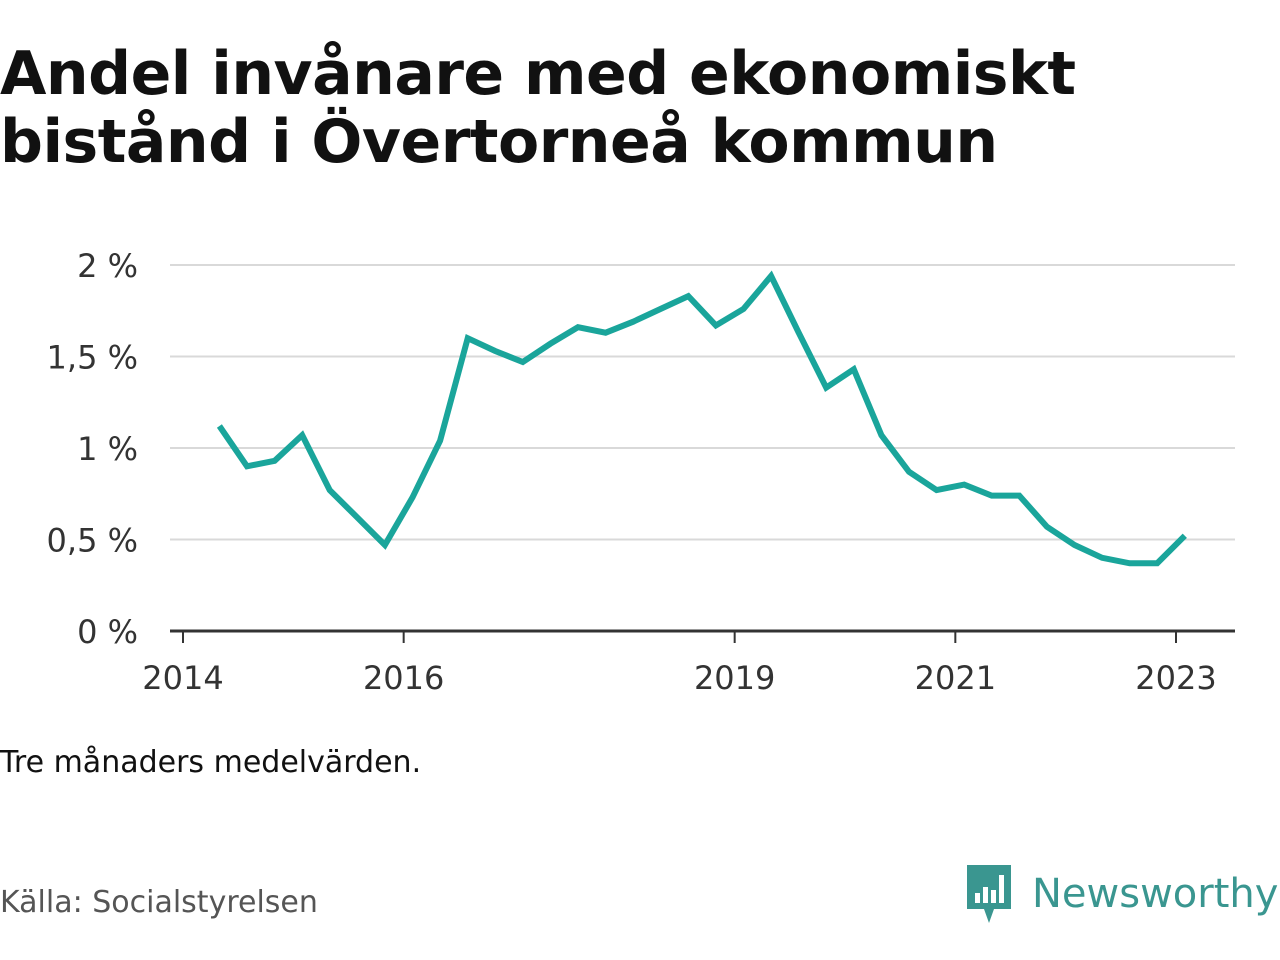  Describe the element at coordinates (92, 541) in the screenshot. I see `y-tick-label: 0,5 %` at that location.